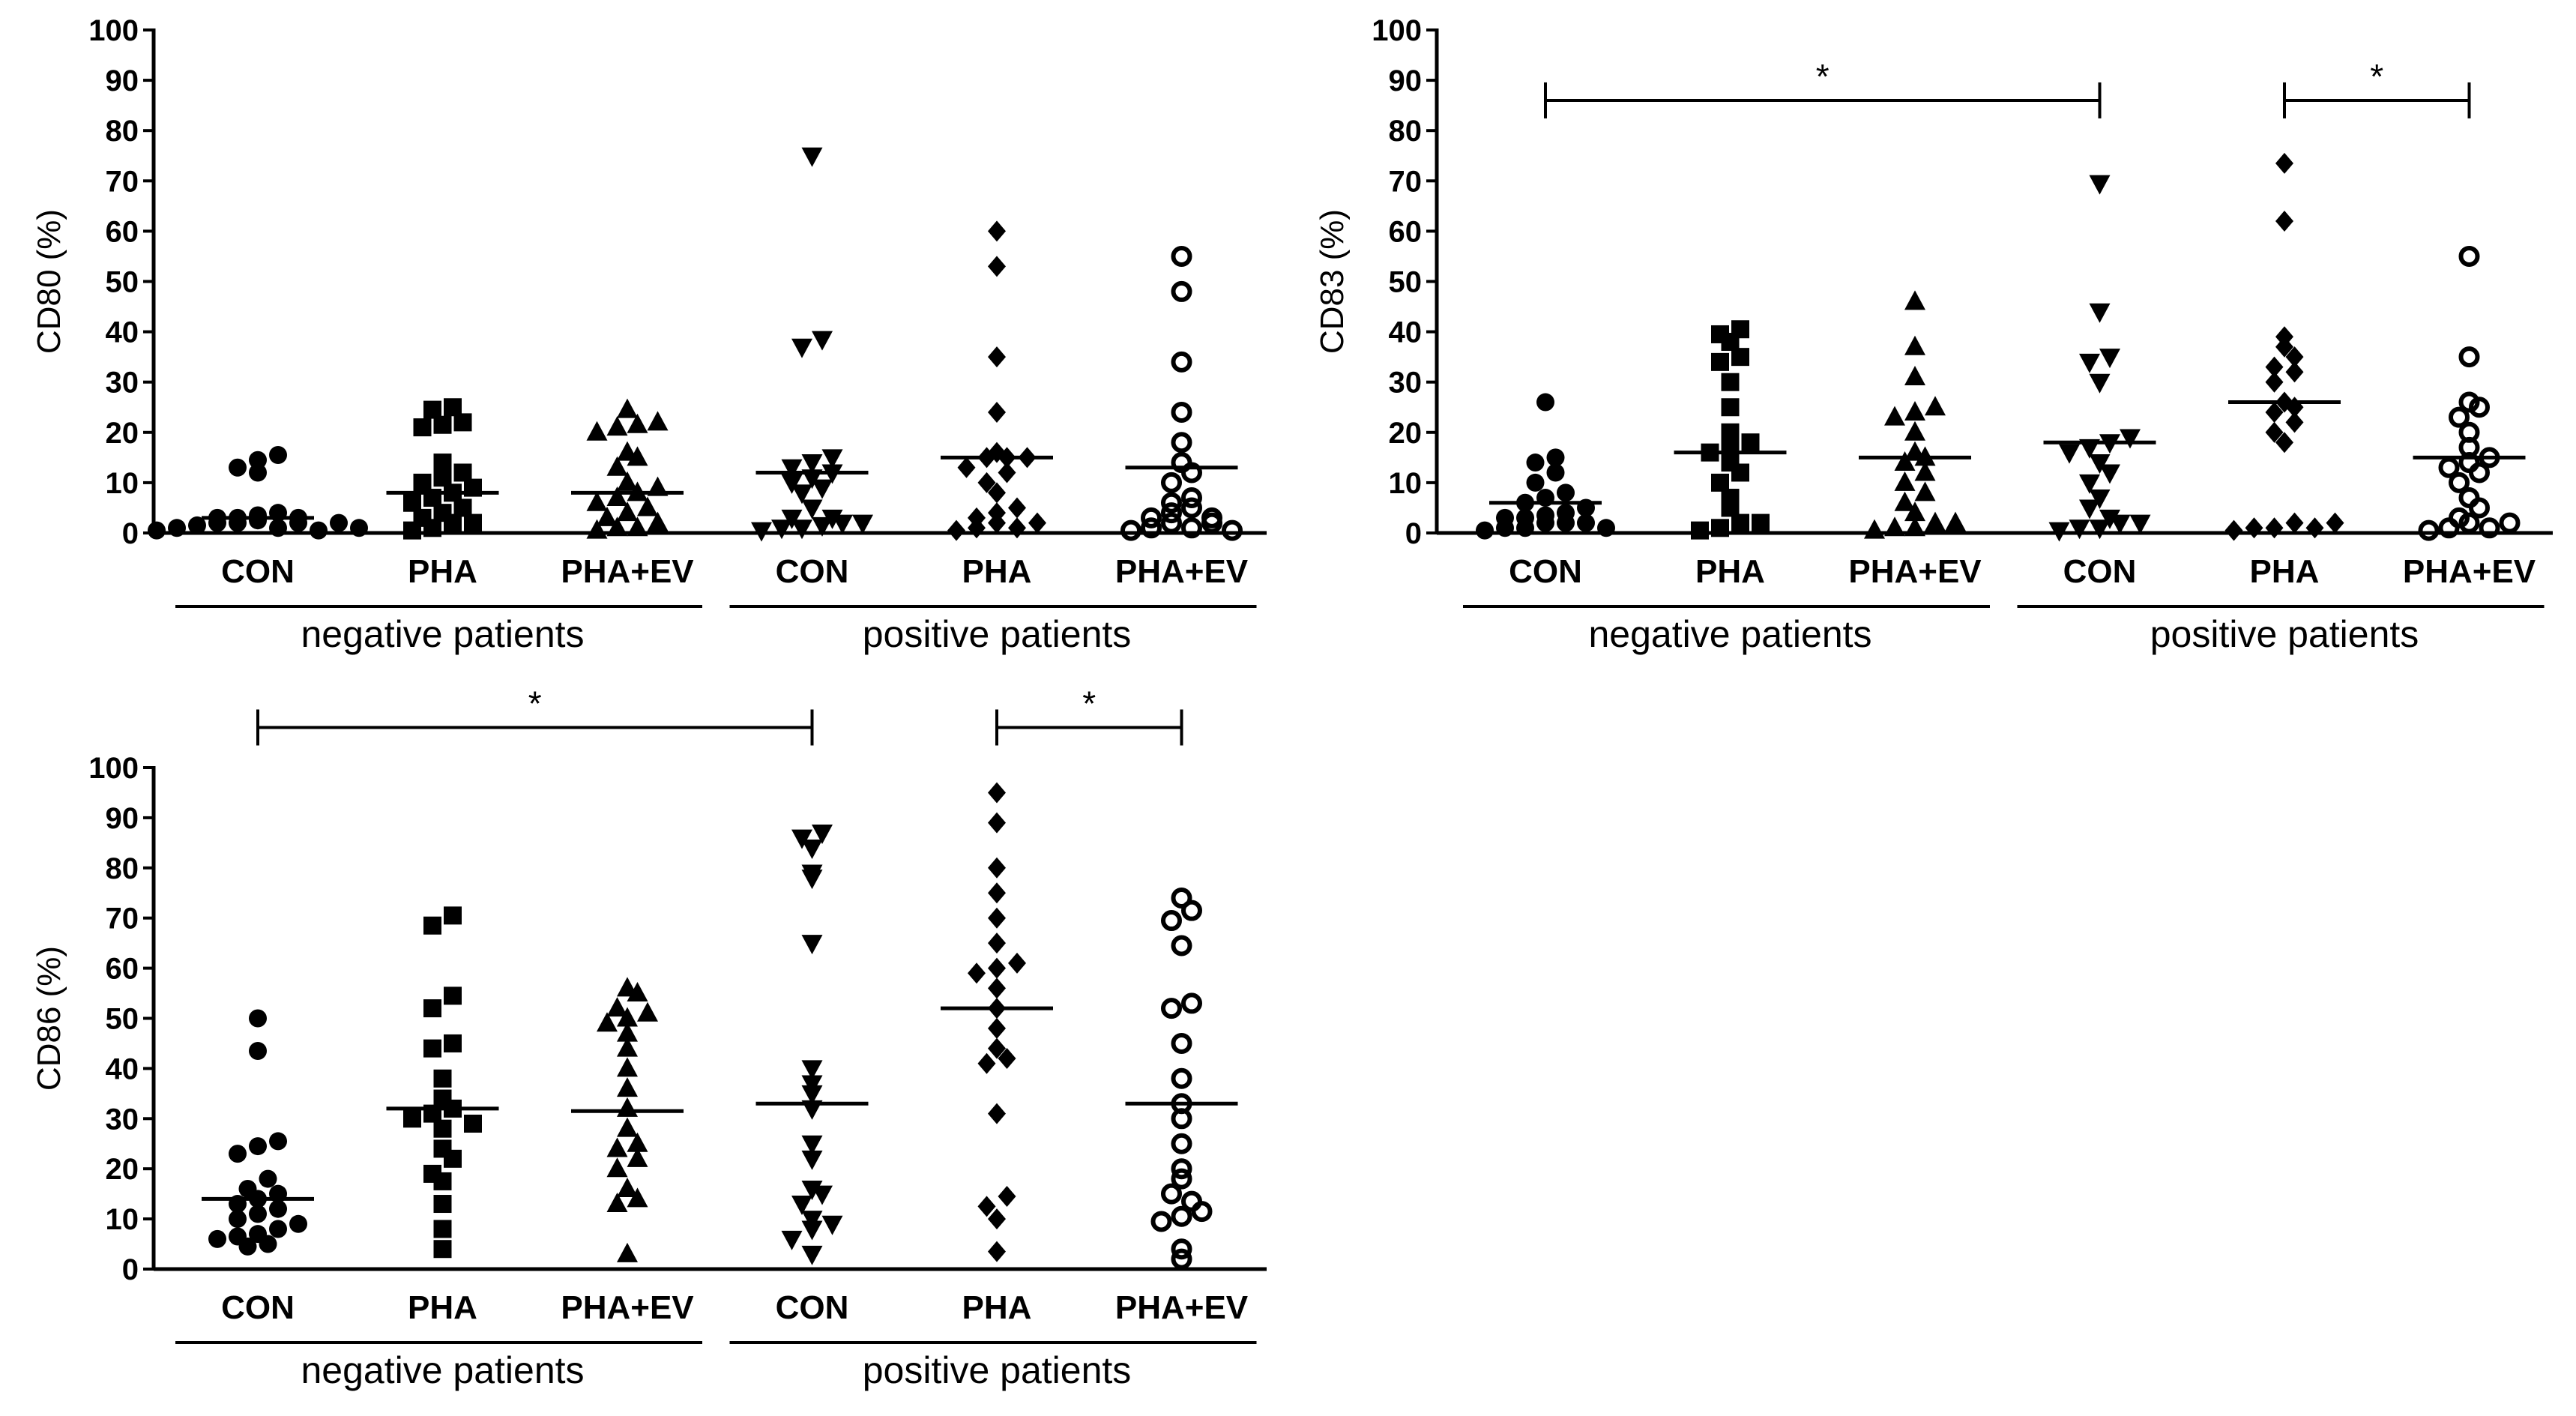 This screenshot has width=2576, height=1416. What do you see at coordinates (122, 868) in the screenshot?
I see `y-tick-label: 80` at bounding box center [122, 868].